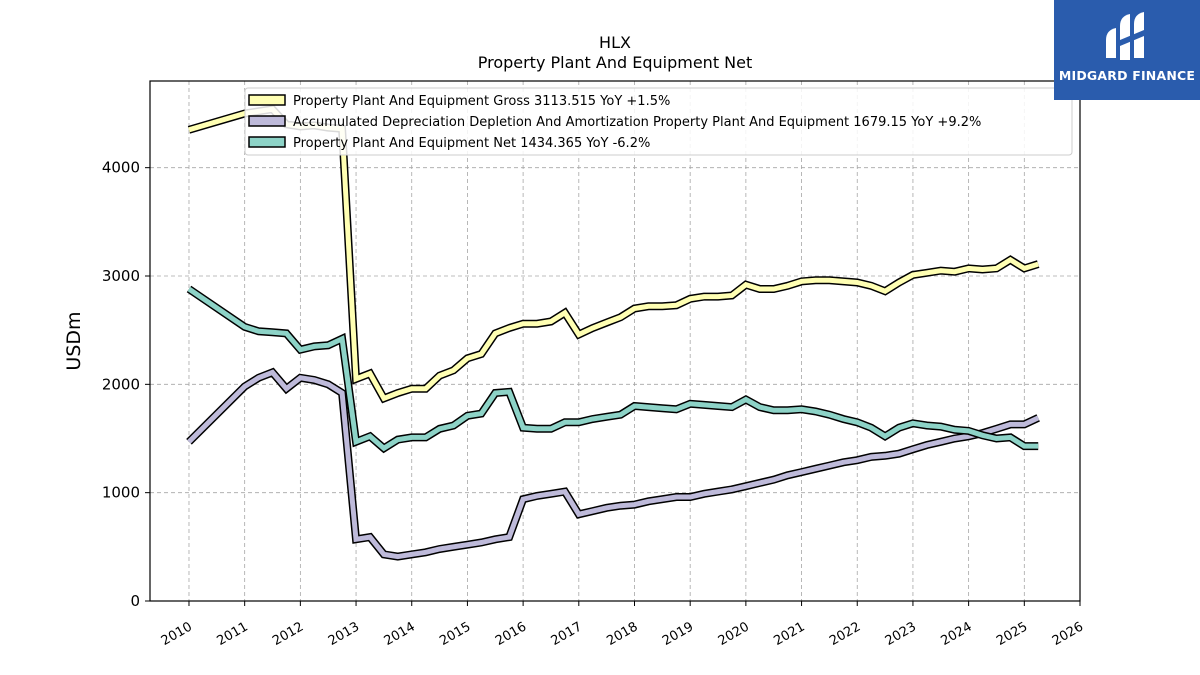 The height and width of the screenshot is (675, 1200). I want to click on brand-name: MIDGARD FINANCE, so click(1127, 75).